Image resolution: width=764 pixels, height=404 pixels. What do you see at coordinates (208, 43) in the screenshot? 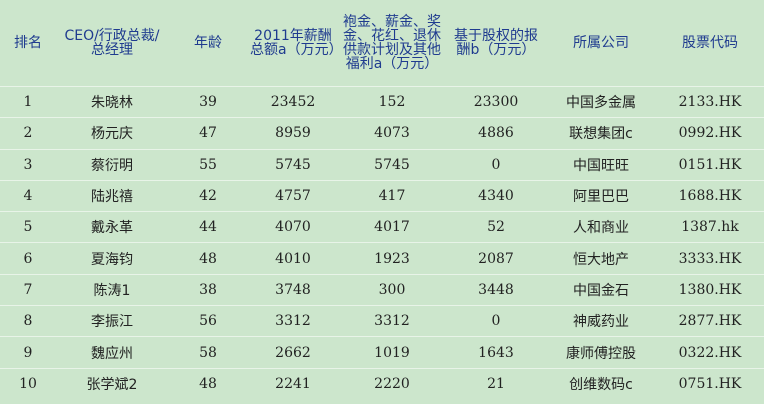
I see `column-header: 年龄` at bounding box center [208, 43].